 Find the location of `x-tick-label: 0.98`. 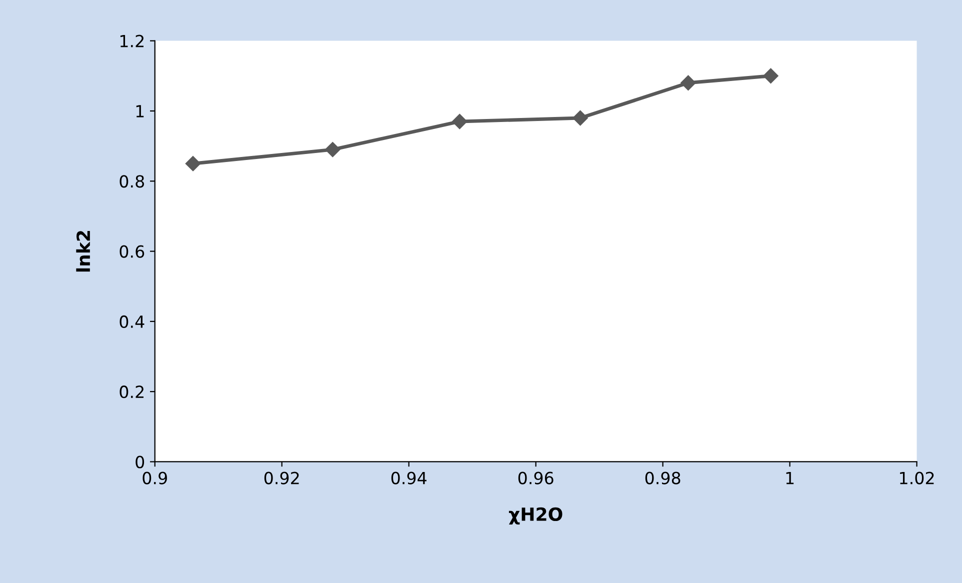

x-tick-label: 0.98 is located at coordinates (662, 478).